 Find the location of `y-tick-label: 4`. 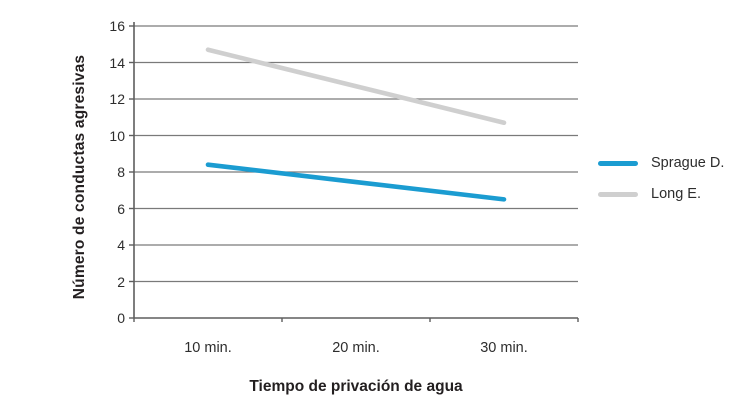

y-tick-label: 4 is located at coordinates (121, 245).